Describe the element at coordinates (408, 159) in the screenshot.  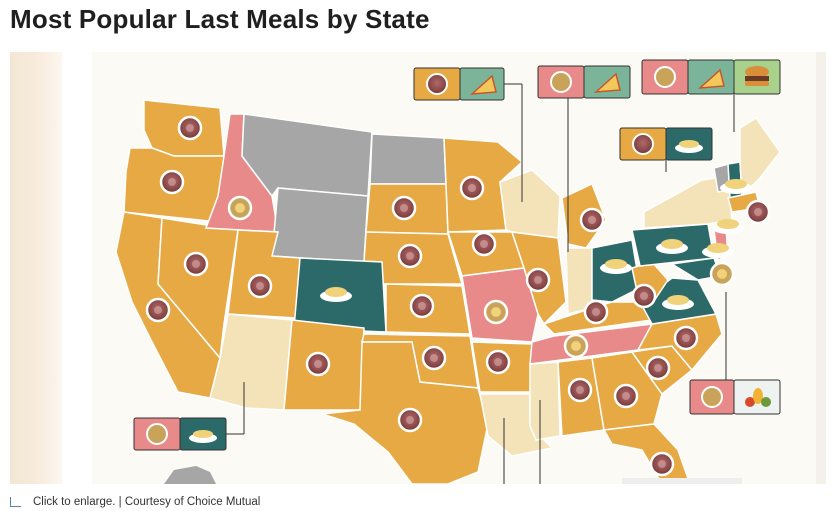
I see `state-north-dakota` at that location.